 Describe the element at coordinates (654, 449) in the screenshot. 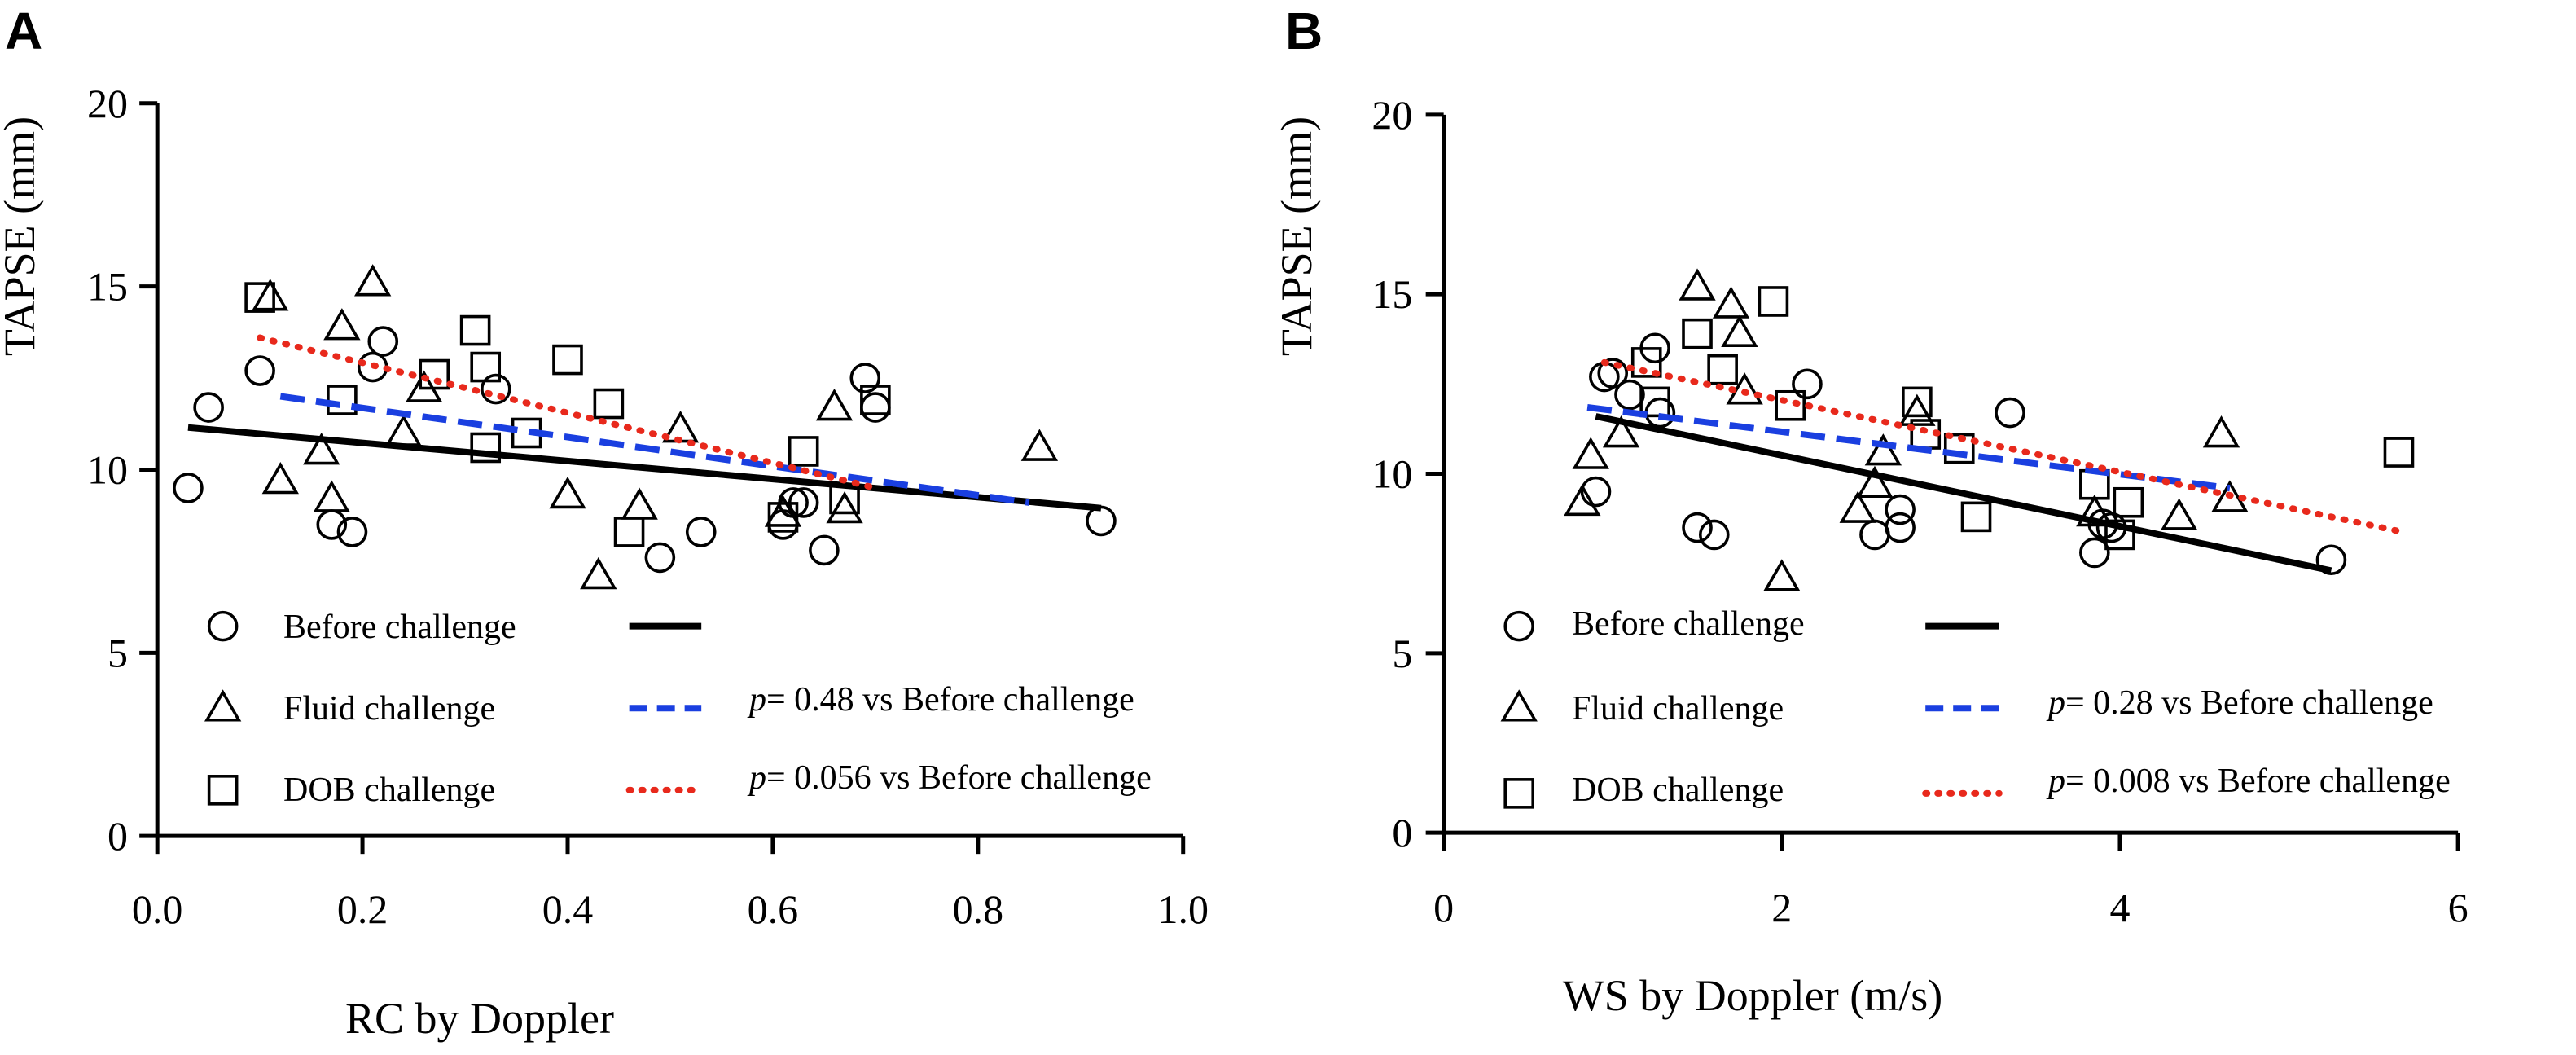

I see `panel-a-fit-line-dashed` at that location.